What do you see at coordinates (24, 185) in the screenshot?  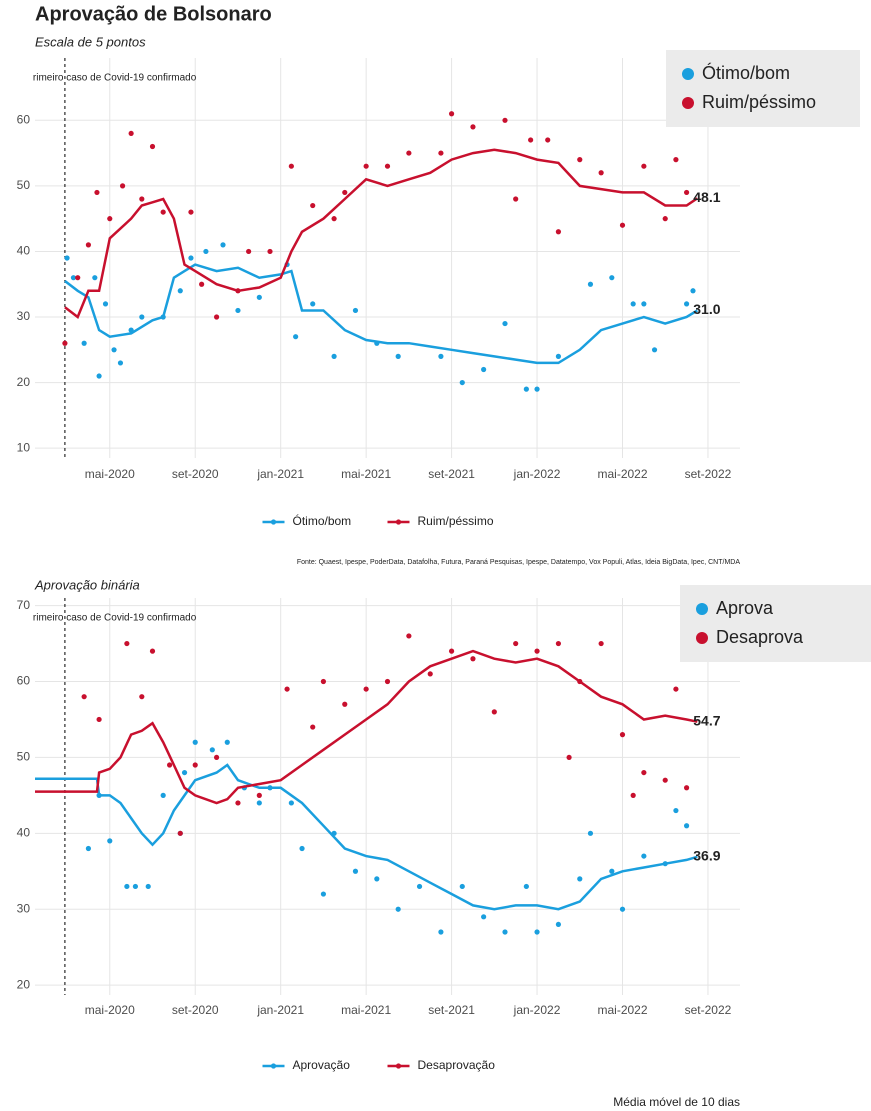 I see `y-tick-label: 50` at bounding box center [24, 185].